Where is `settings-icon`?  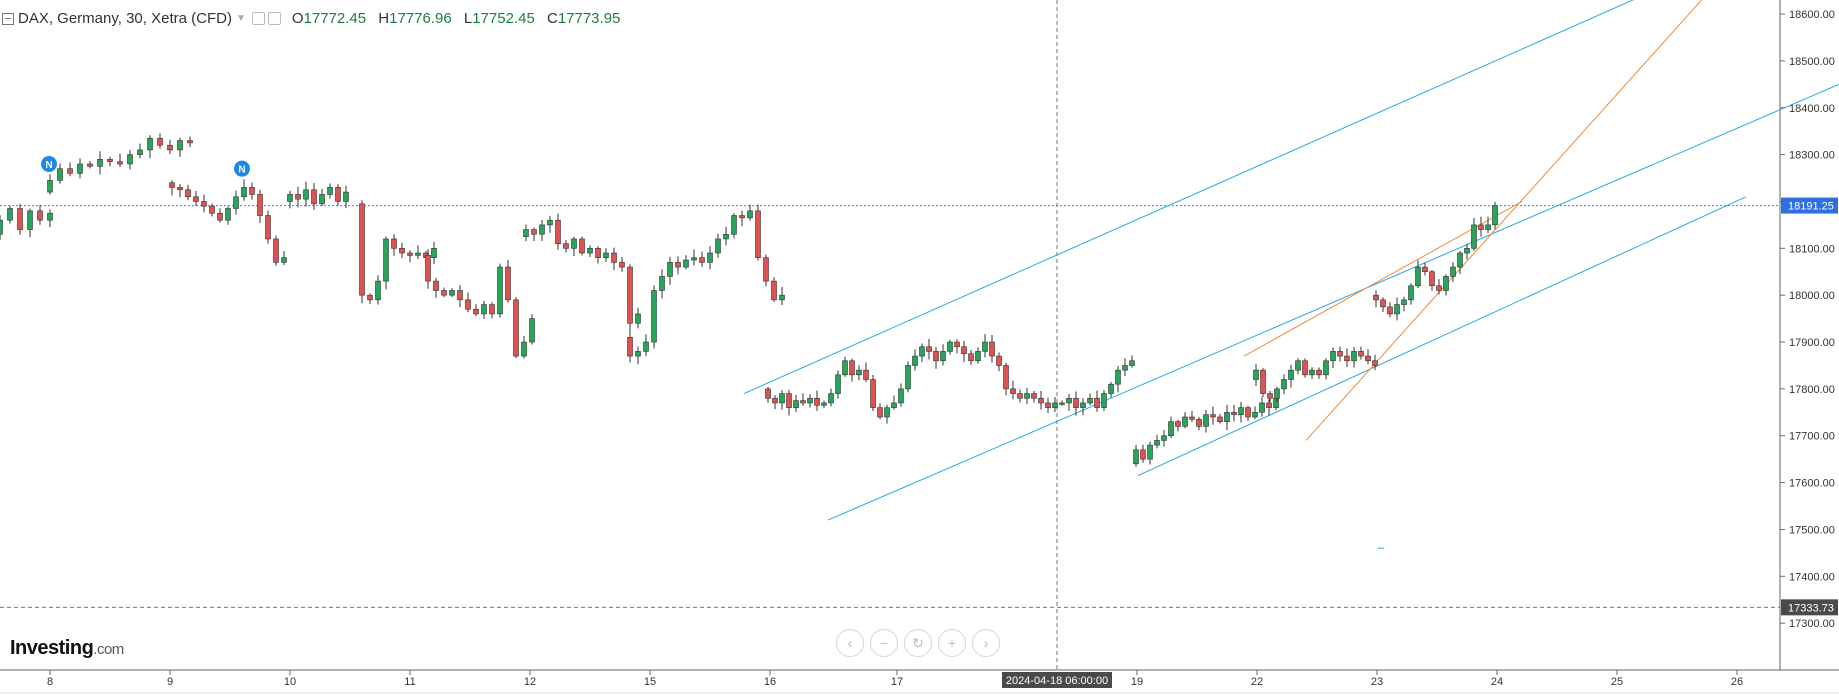 settings-icon is located at coordinates (258, 18).